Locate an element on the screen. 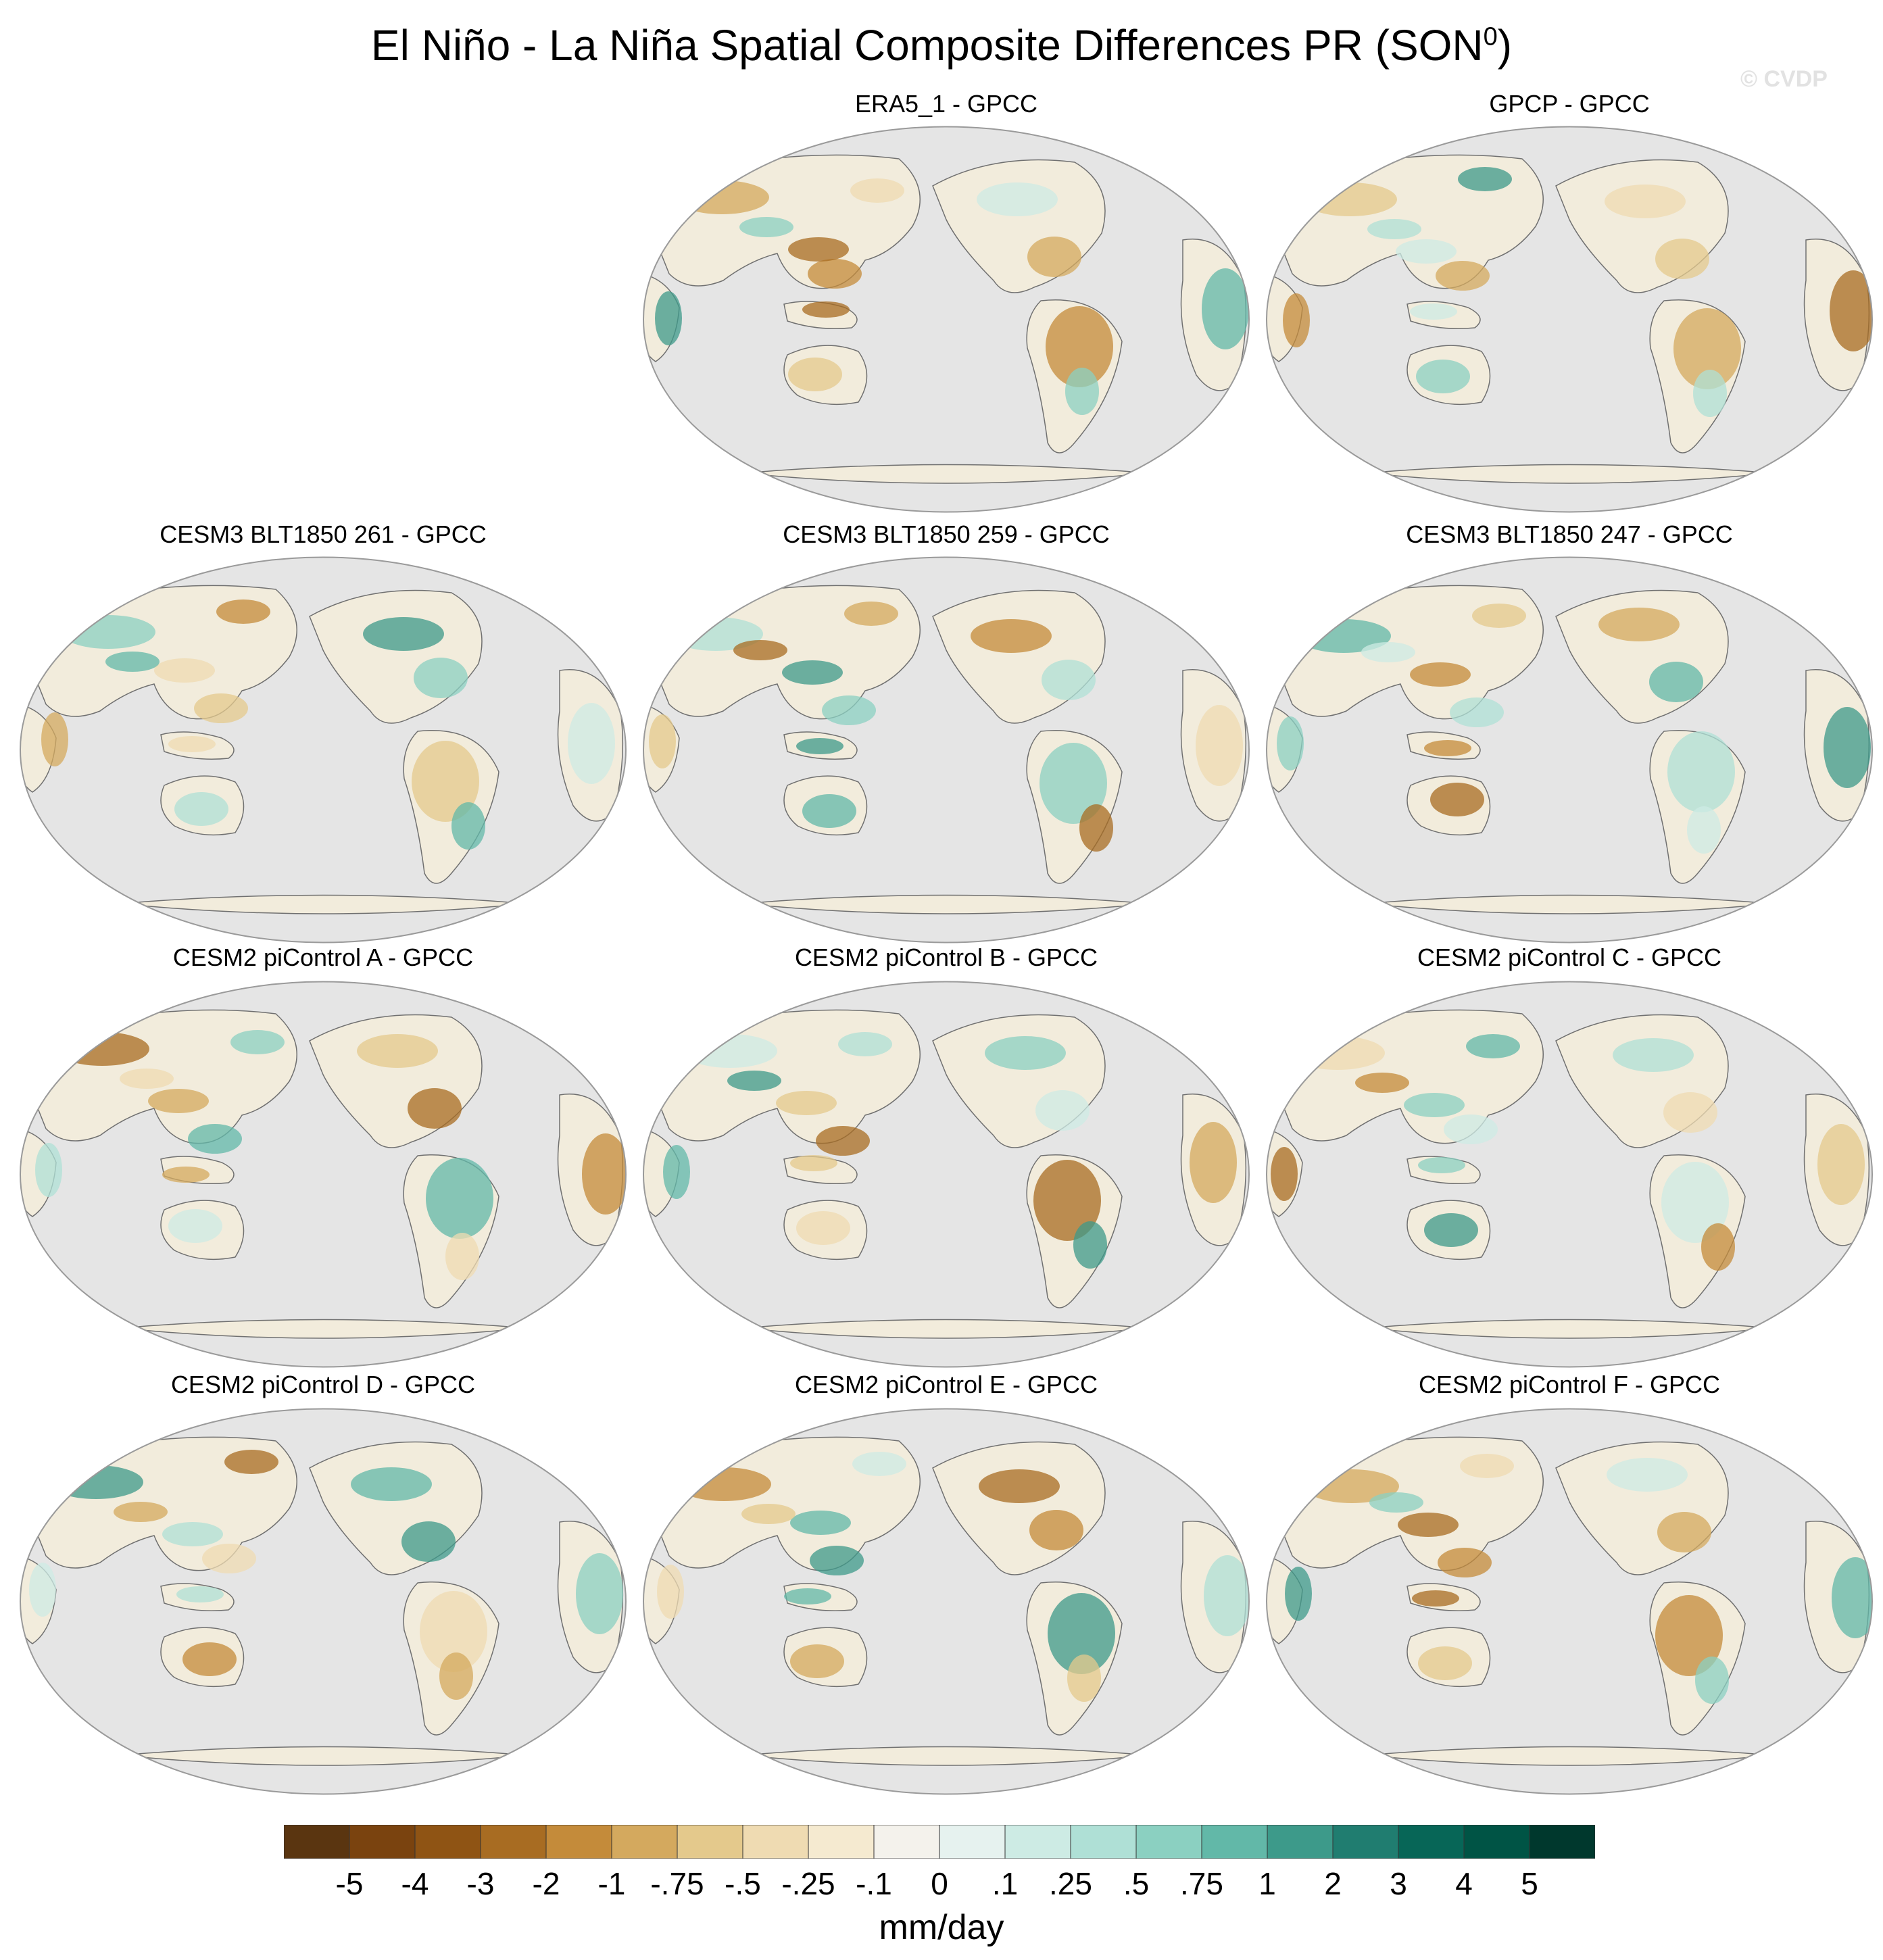 The width and height of the screenshot is (1883, 1960). colorbar-tick-label: .25 is located at coordinates (1070, 1883).